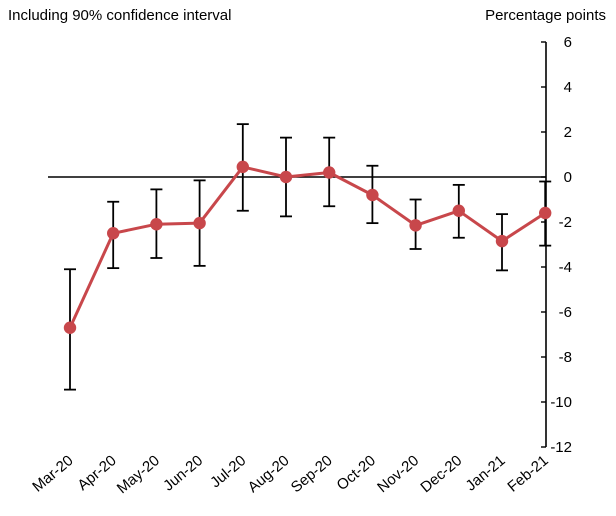  What do you see at coordinates (312, 474) in the screenshot?
I see `x-category-label: Sep-20` at bounding box center [312, 474].